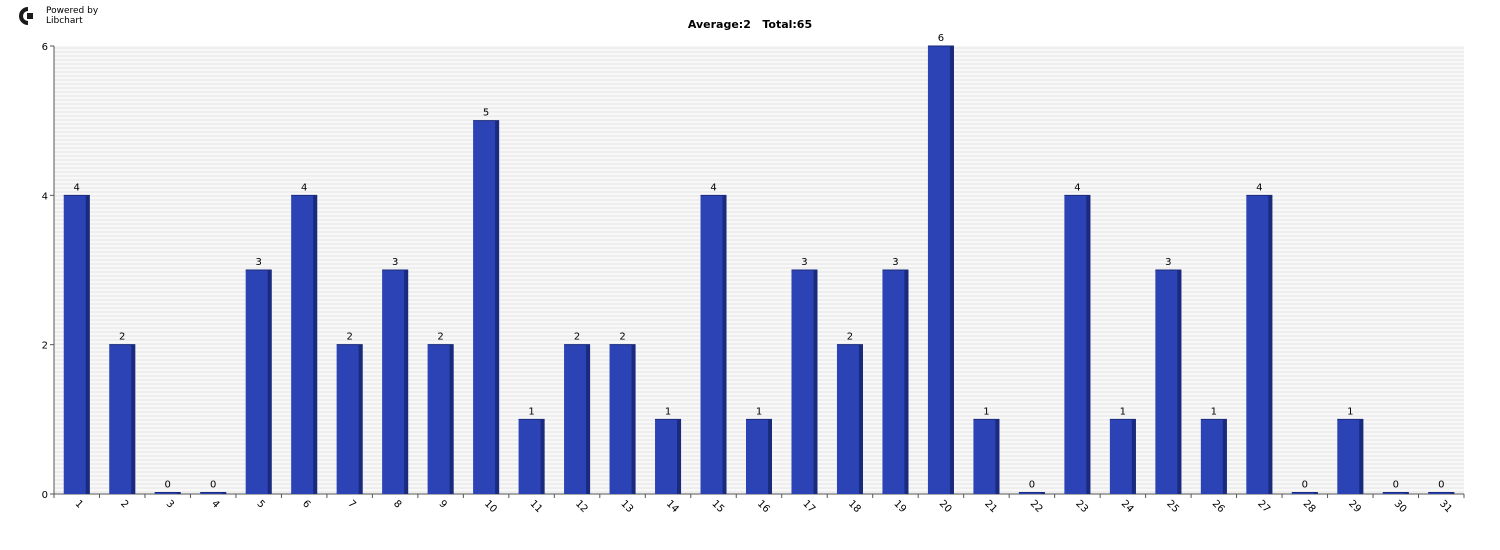 The width and height of the screenshot is (1500, 550). Describe the element at coordinates (808, 506) in the screenshot. I see `x-tick-label: 17` at that location.